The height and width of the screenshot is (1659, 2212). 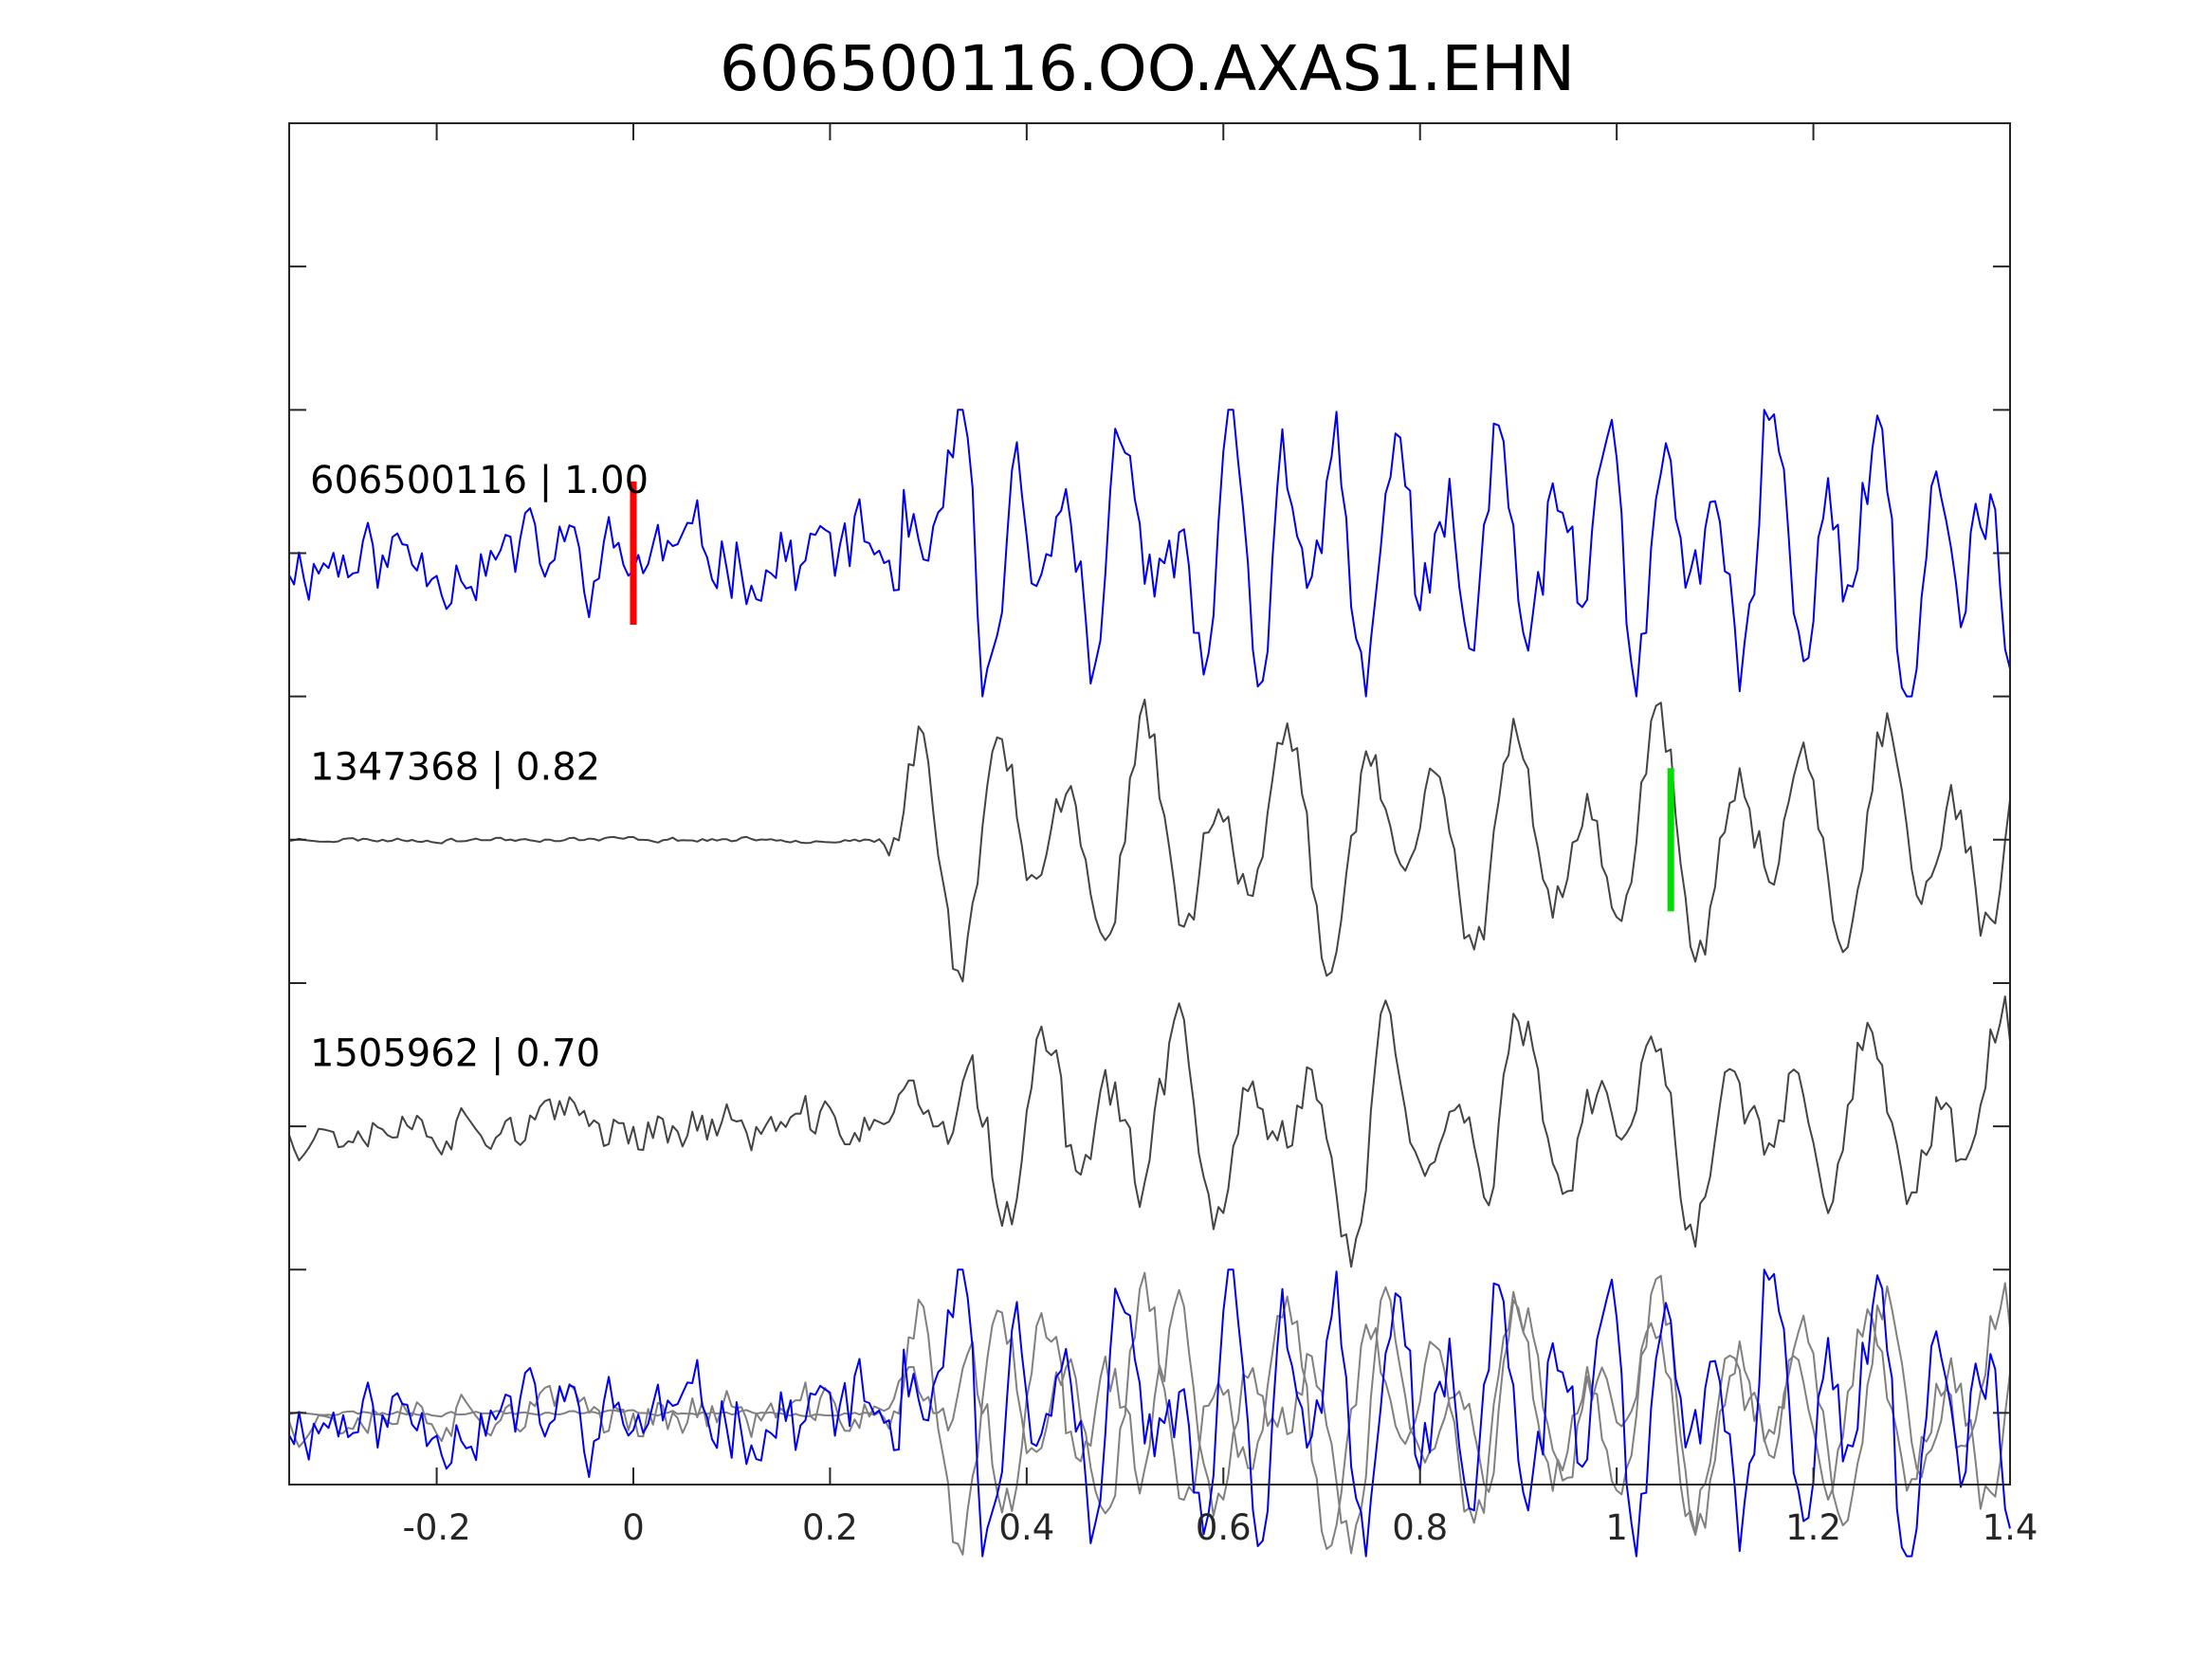 What do you see at coordinates (1616, 1527) in the screenshot?
I see `x-tick-label-7: 1` at bounding box center [1616, 1527].